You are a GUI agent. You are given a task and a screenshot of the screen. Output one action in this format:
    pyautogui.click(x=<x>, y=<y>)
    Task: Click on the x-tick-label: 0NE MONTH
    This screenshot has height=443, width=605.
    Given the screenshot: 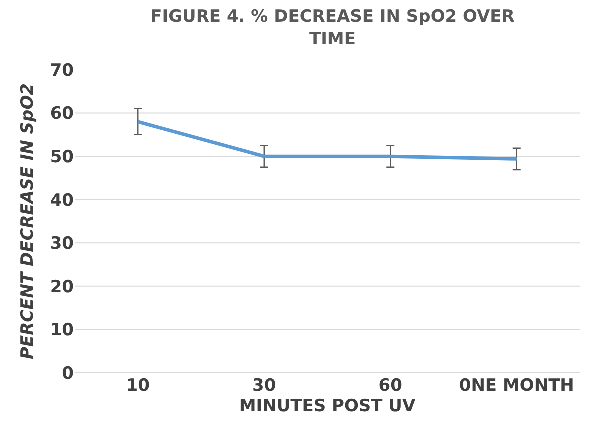 What is the action you would take?
    pyautogui.click(x=516, y=386)
    